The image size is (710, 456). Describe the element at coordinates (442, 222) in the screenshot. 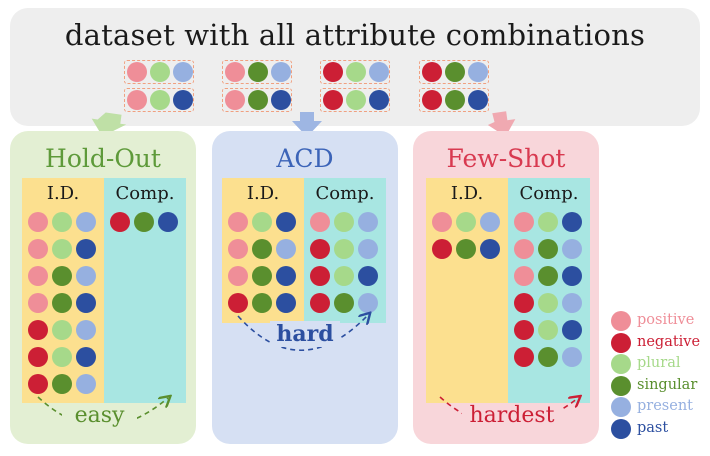

I see `fewshot-id-dot-positive` at that location.